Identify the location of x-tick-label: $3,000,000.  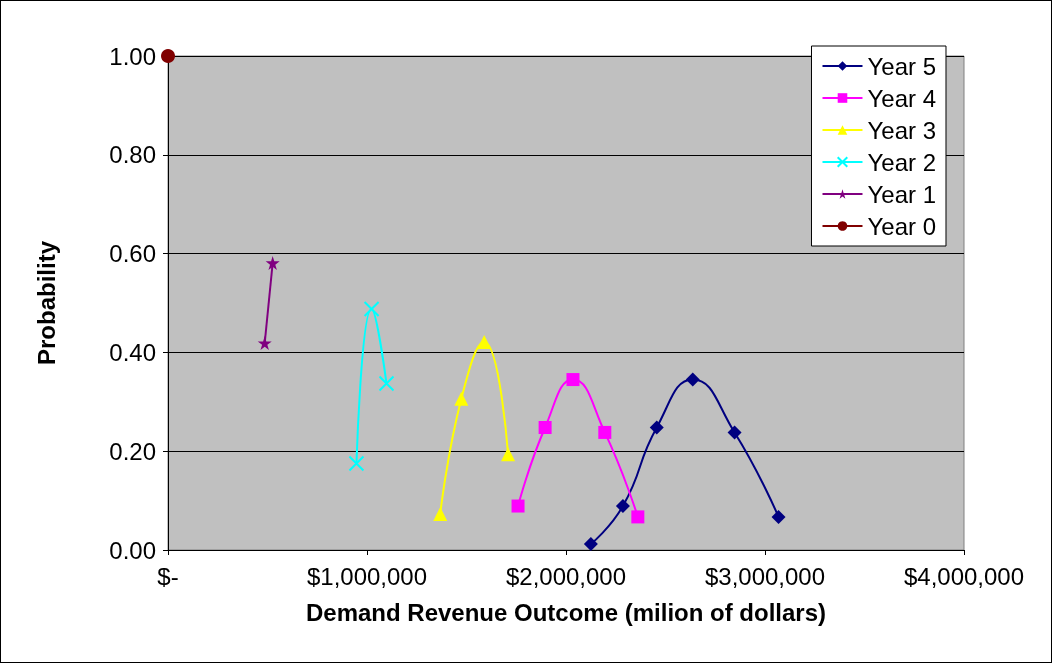
(765, 576).